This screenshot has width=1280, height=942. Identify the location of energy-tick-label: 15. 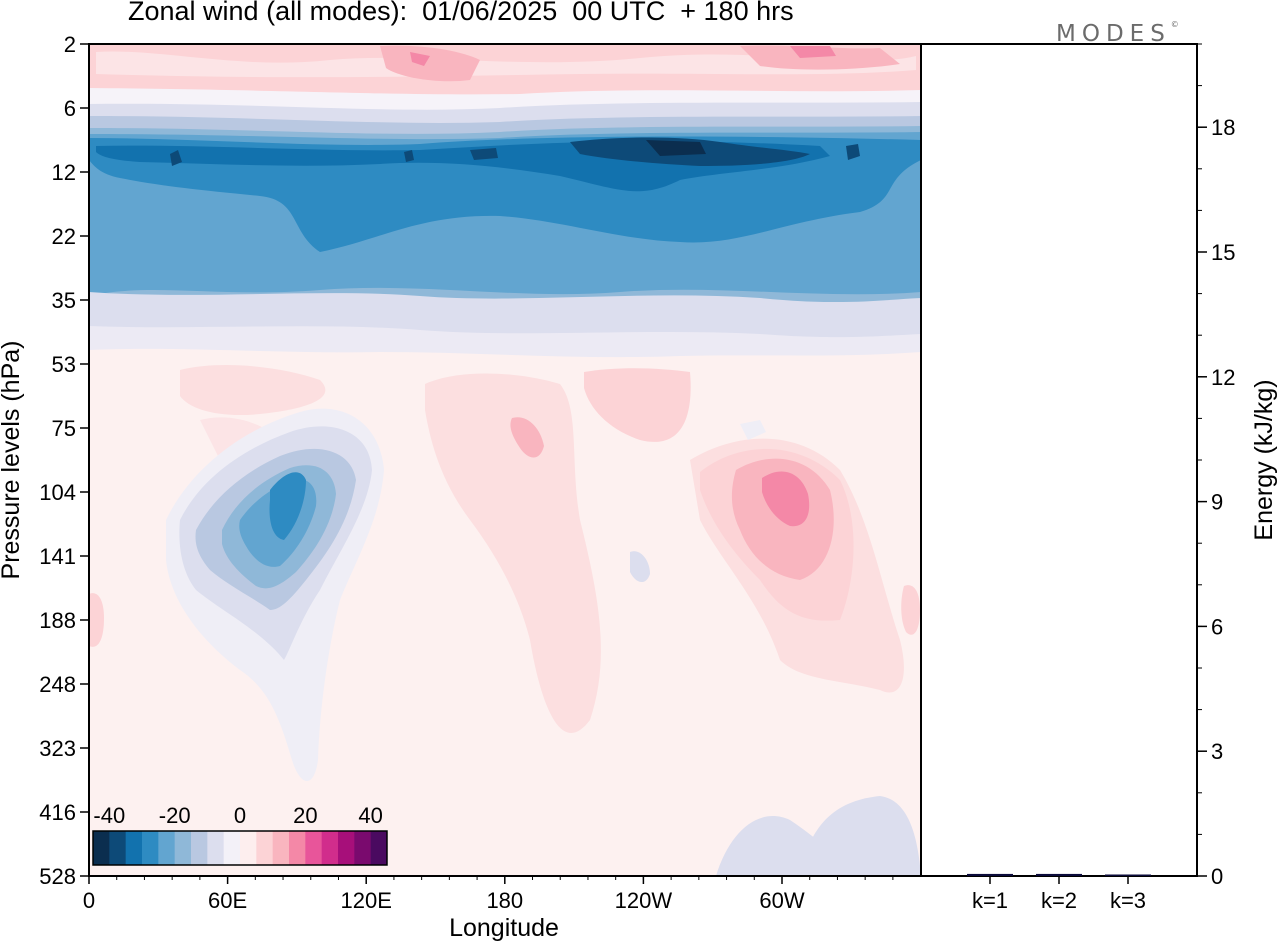
(1223, 252).